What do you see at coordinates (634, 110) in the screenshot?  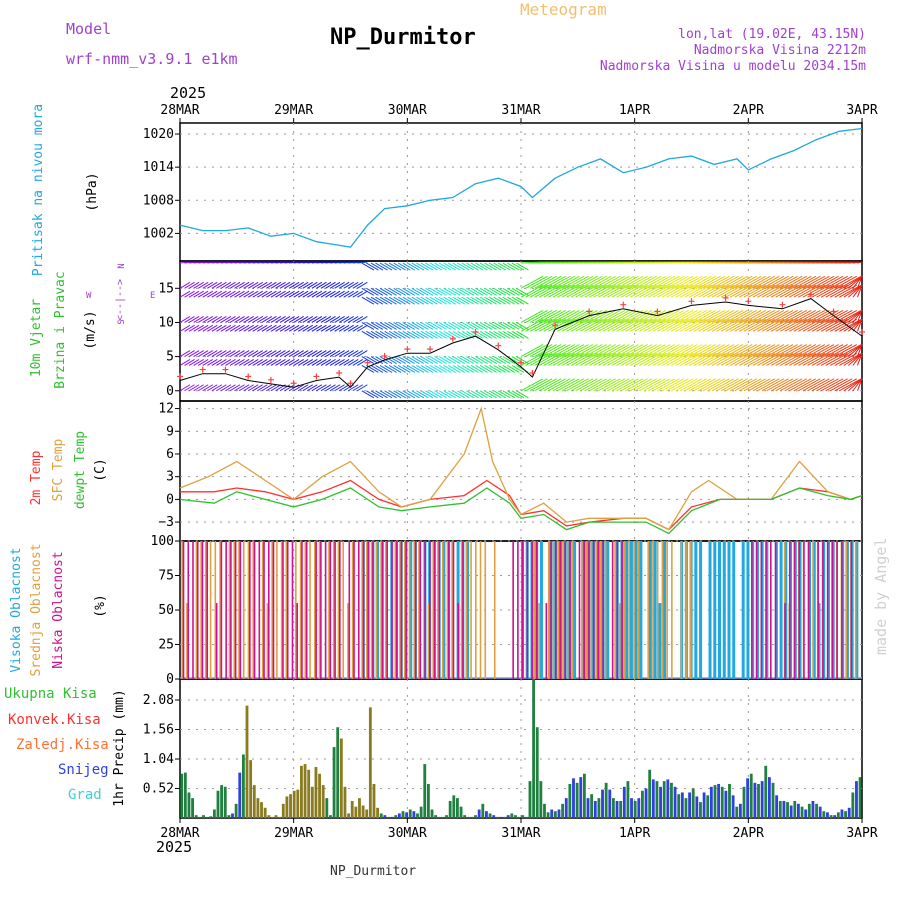 I see `x-tick-top: 1APR` at bounding box center [634, 110].